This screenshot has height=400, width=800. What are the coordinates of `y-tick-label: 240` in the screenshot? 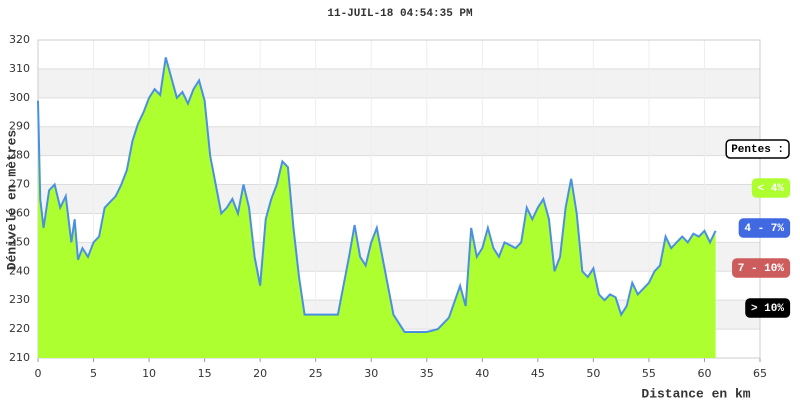 It's located at (19, 270).